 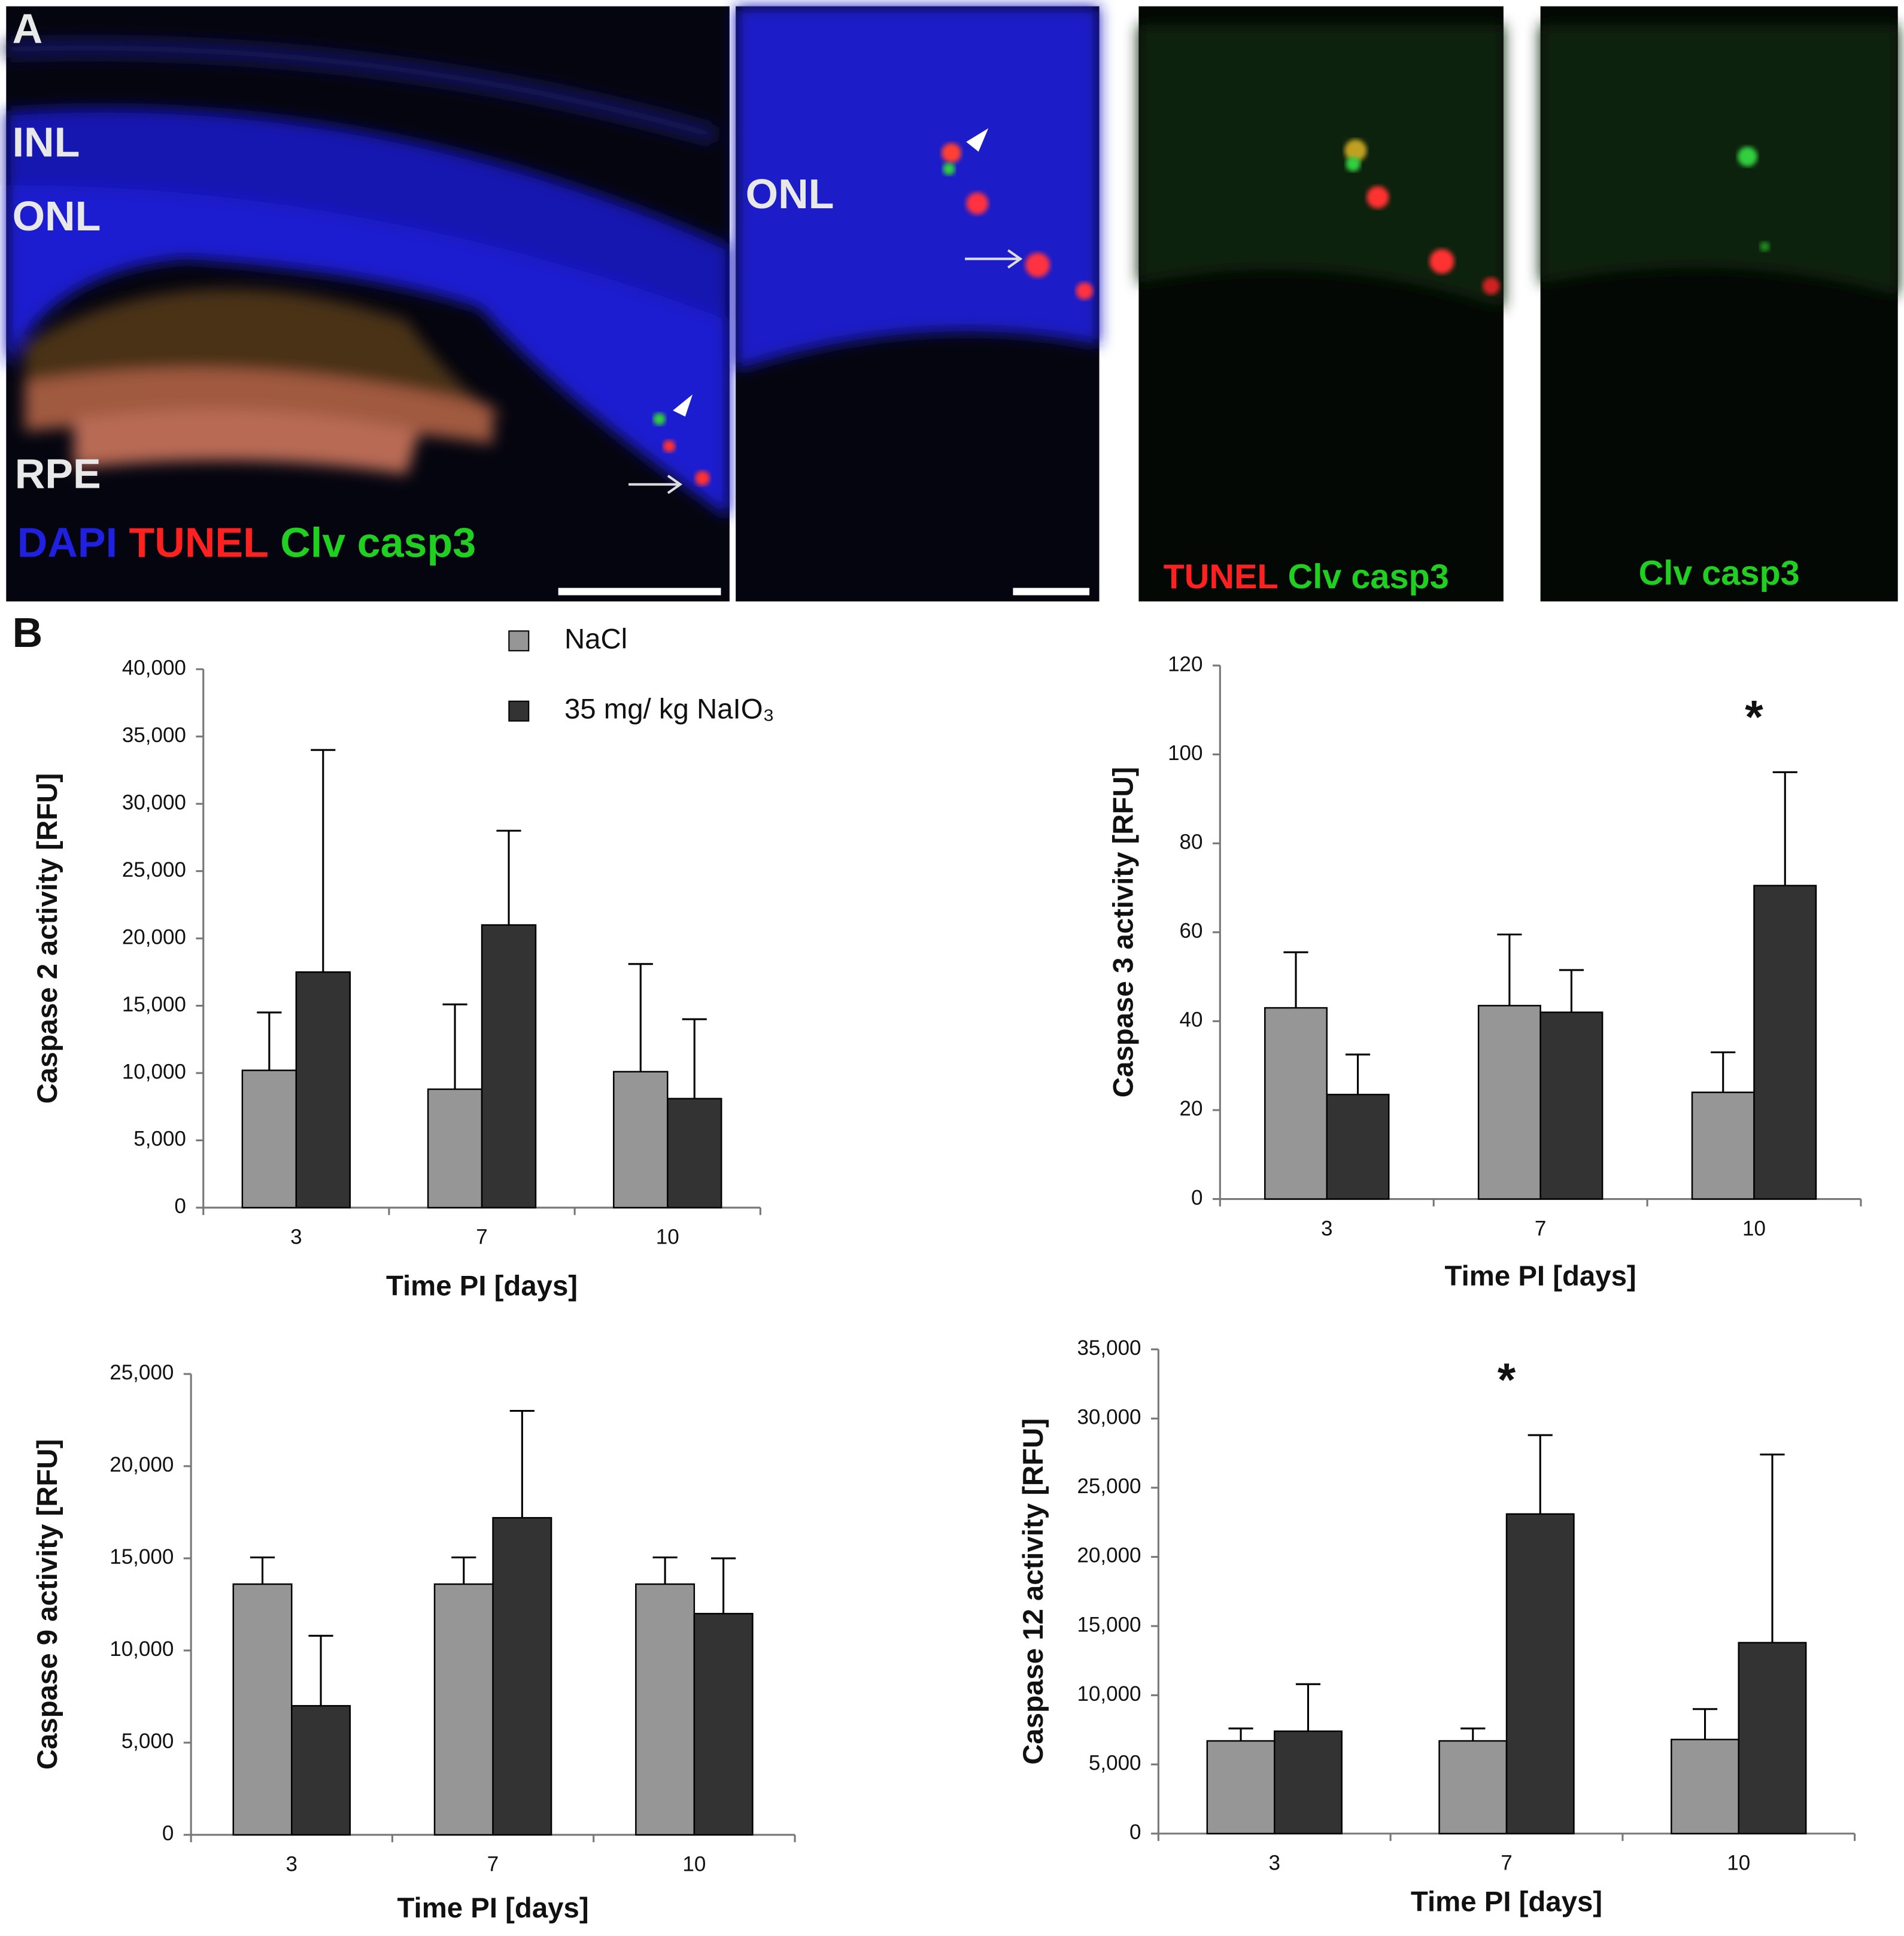 What do you see at coordinates (28, 28) in the screenshot?
I see `panel-label: A` at bounding box center [28, 28].